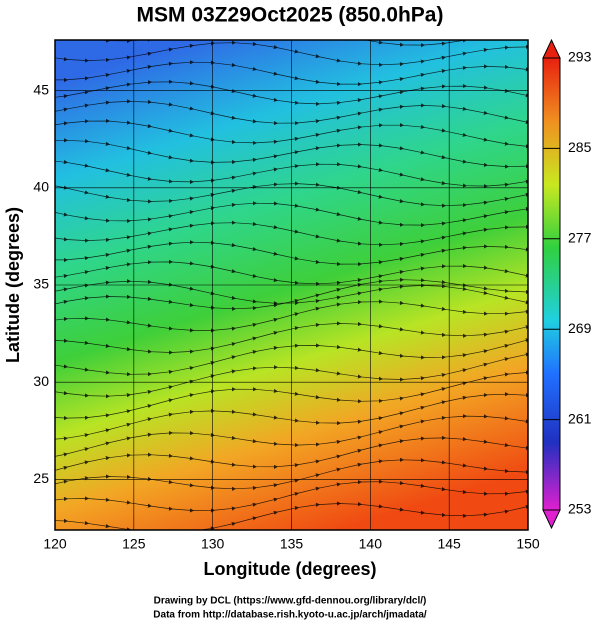 The image size is (599, 625). What do you see at coordinates (580, 57) in the screenshot?
I see `colorbar-tick-label: 293` at bounding box center [580, 57].